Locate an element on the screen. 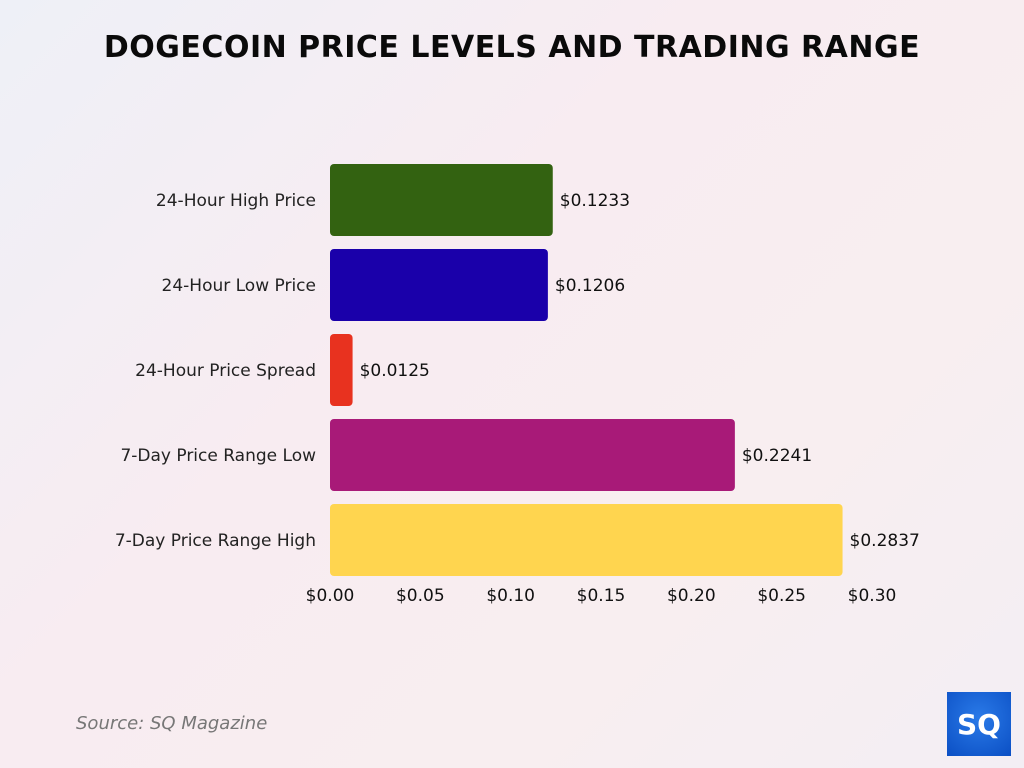 The image size is (1024, 768). data-label: $0.2837 is located at coordinates (885, 541).